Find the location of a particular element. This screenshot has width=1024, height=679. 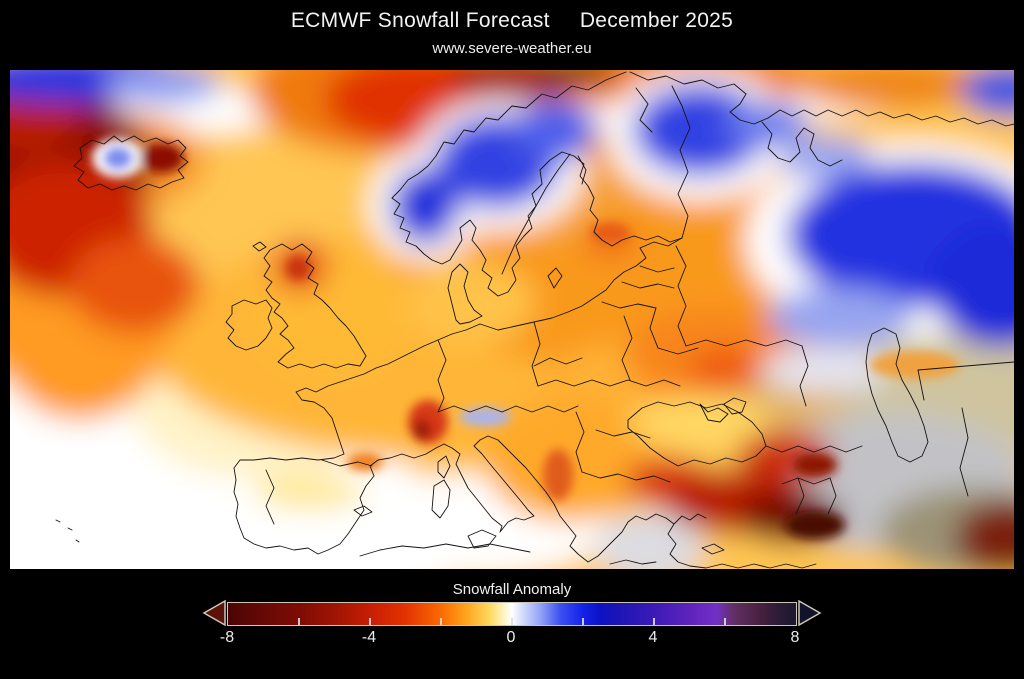

colorbar-tick-label: 8 is located at coordinates (795, 637).